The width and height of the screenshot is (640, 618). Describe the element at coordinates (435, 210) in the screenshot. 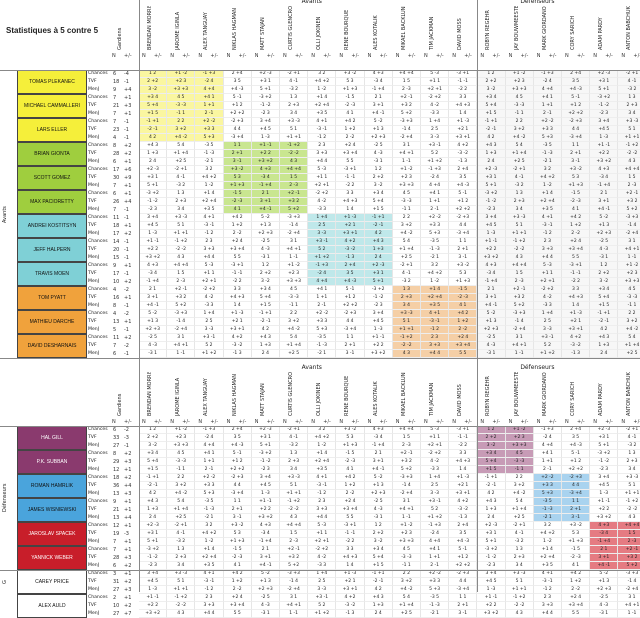

I see `stat-cell: 2 -1` at that location.